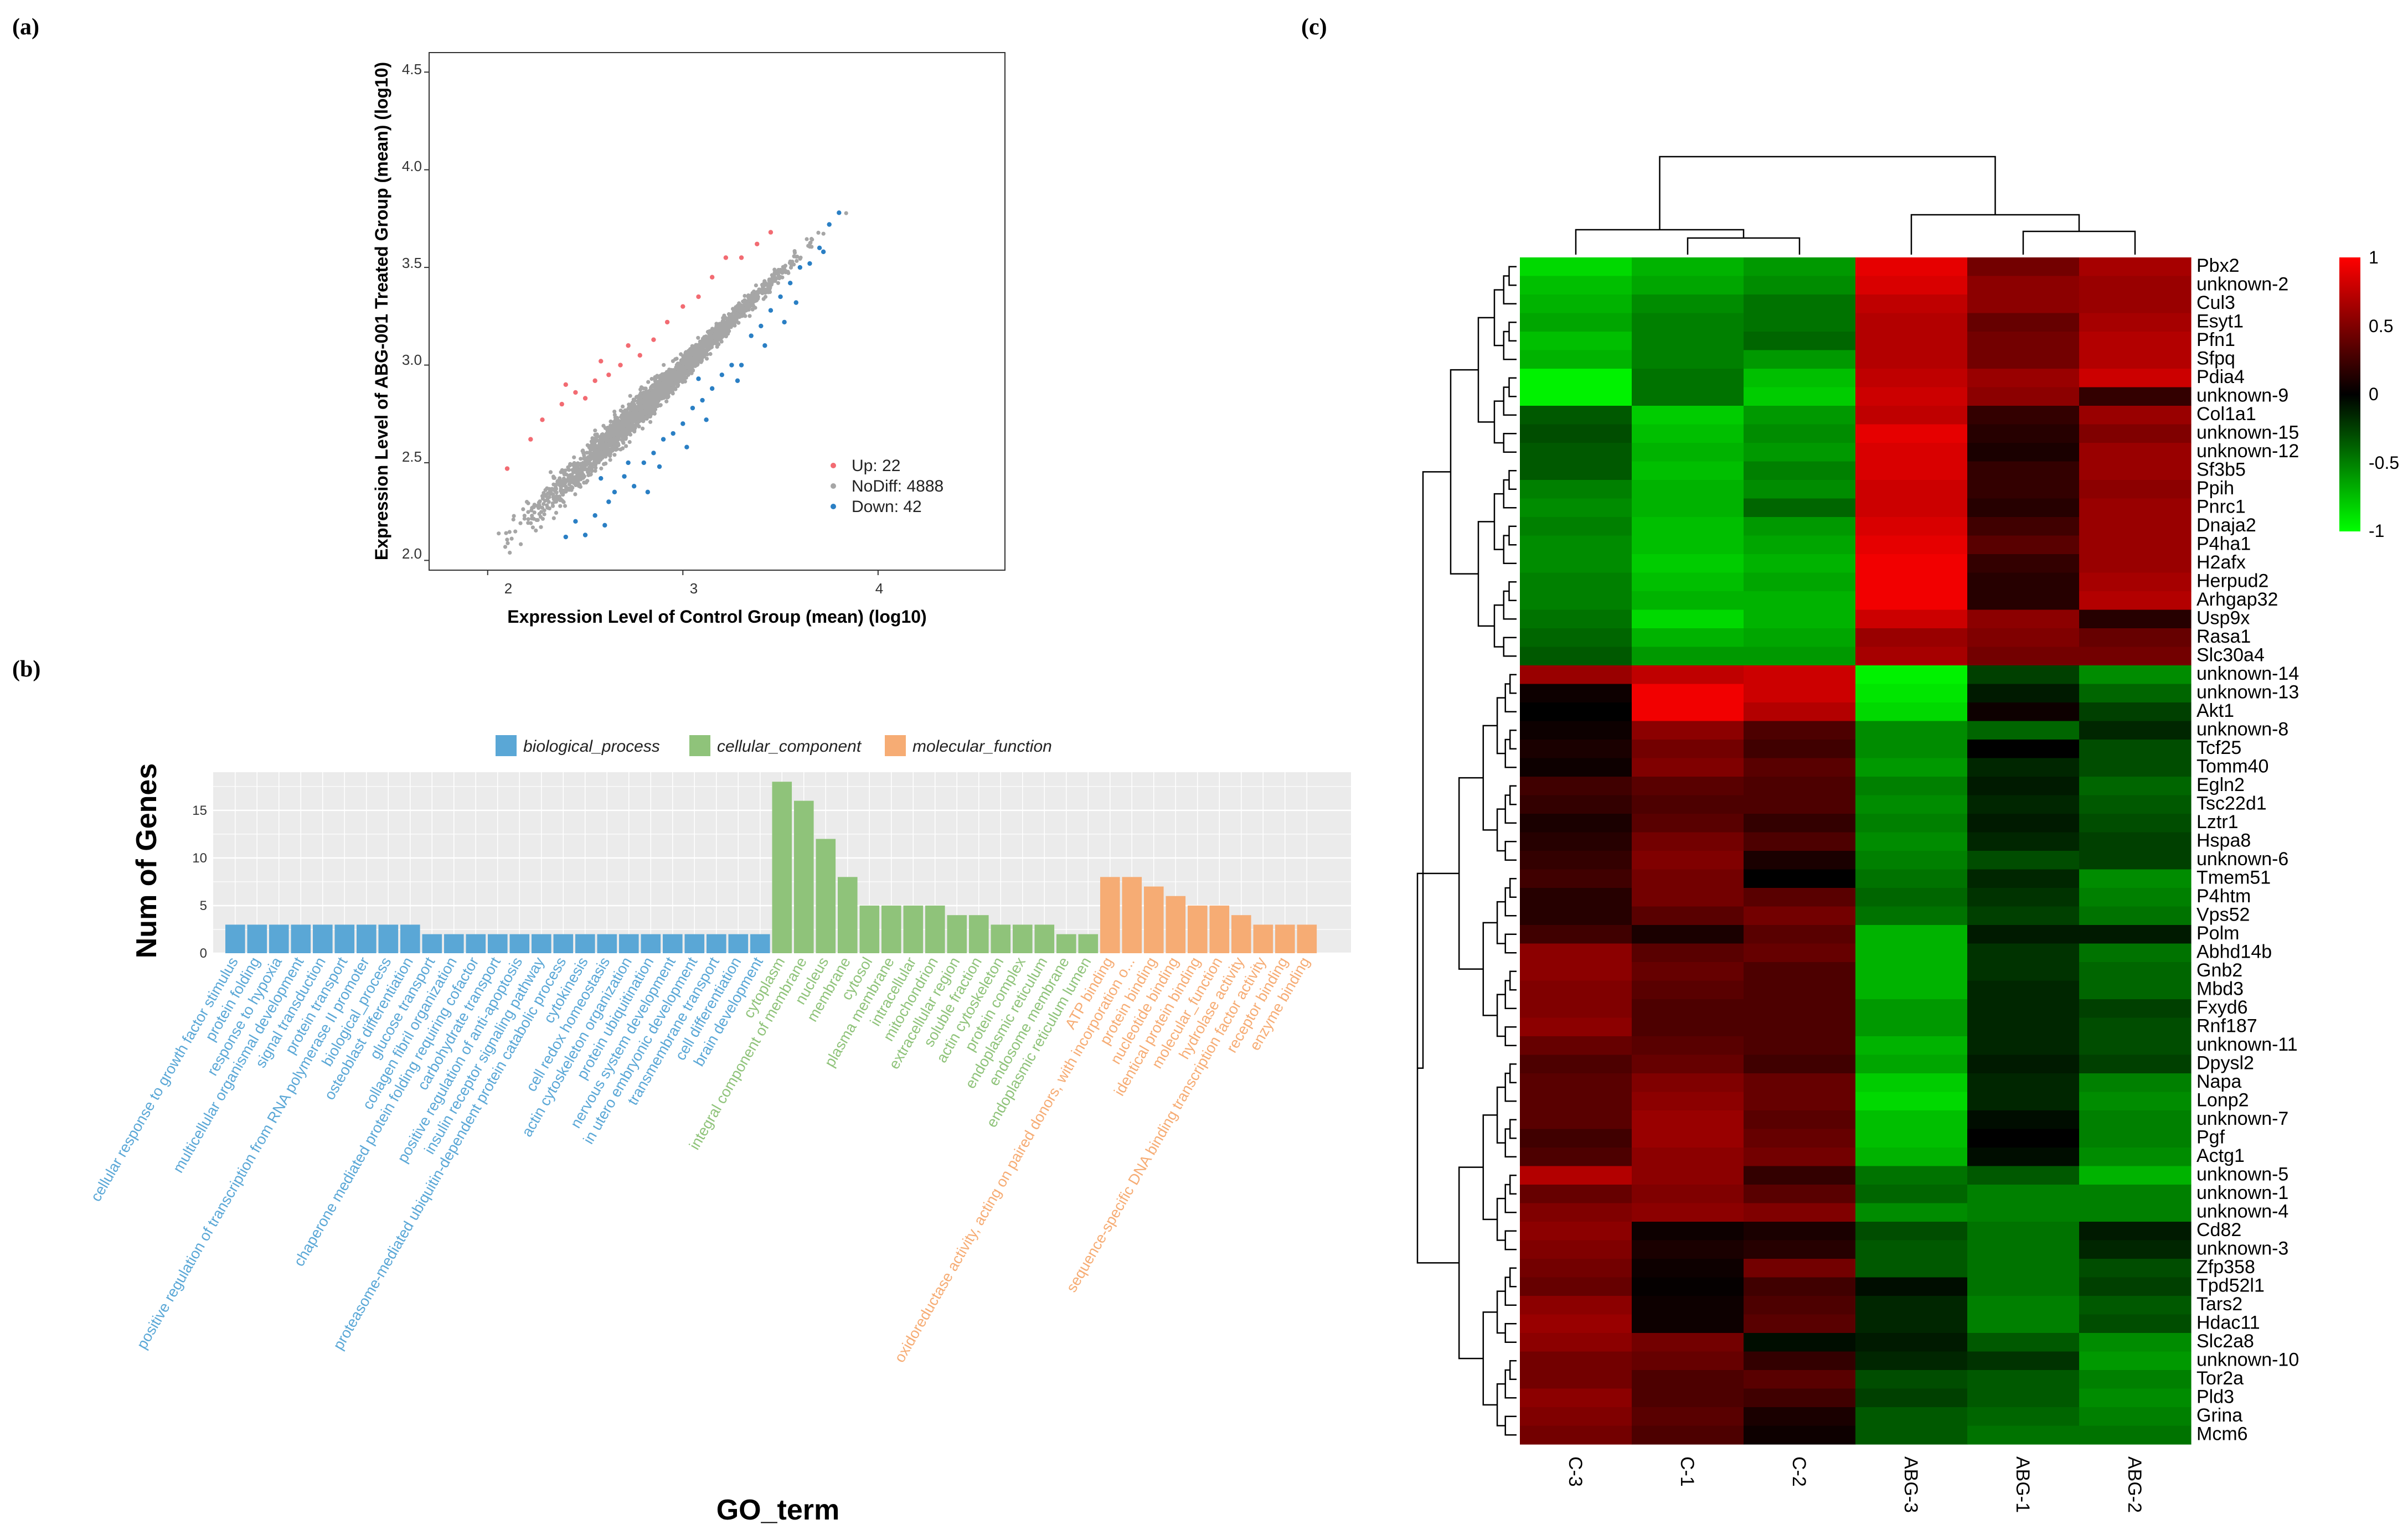 This screenshot has height=1535, width=2408. Describe the element at coordinates (2221, 507) in the screenshot. I see `heatmap-row-label: Pnrc1` at that location.